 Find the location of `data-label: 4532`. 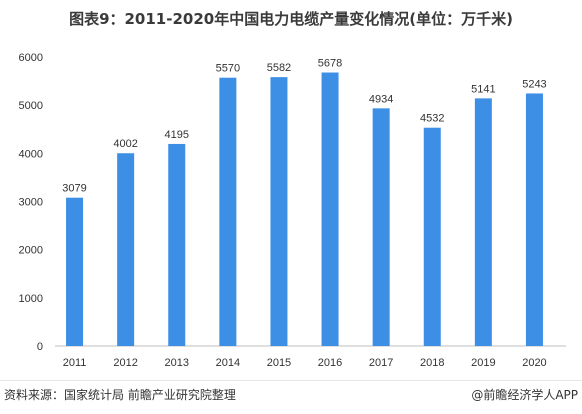

data-label: 4532 is located at coordinates (432, 119).